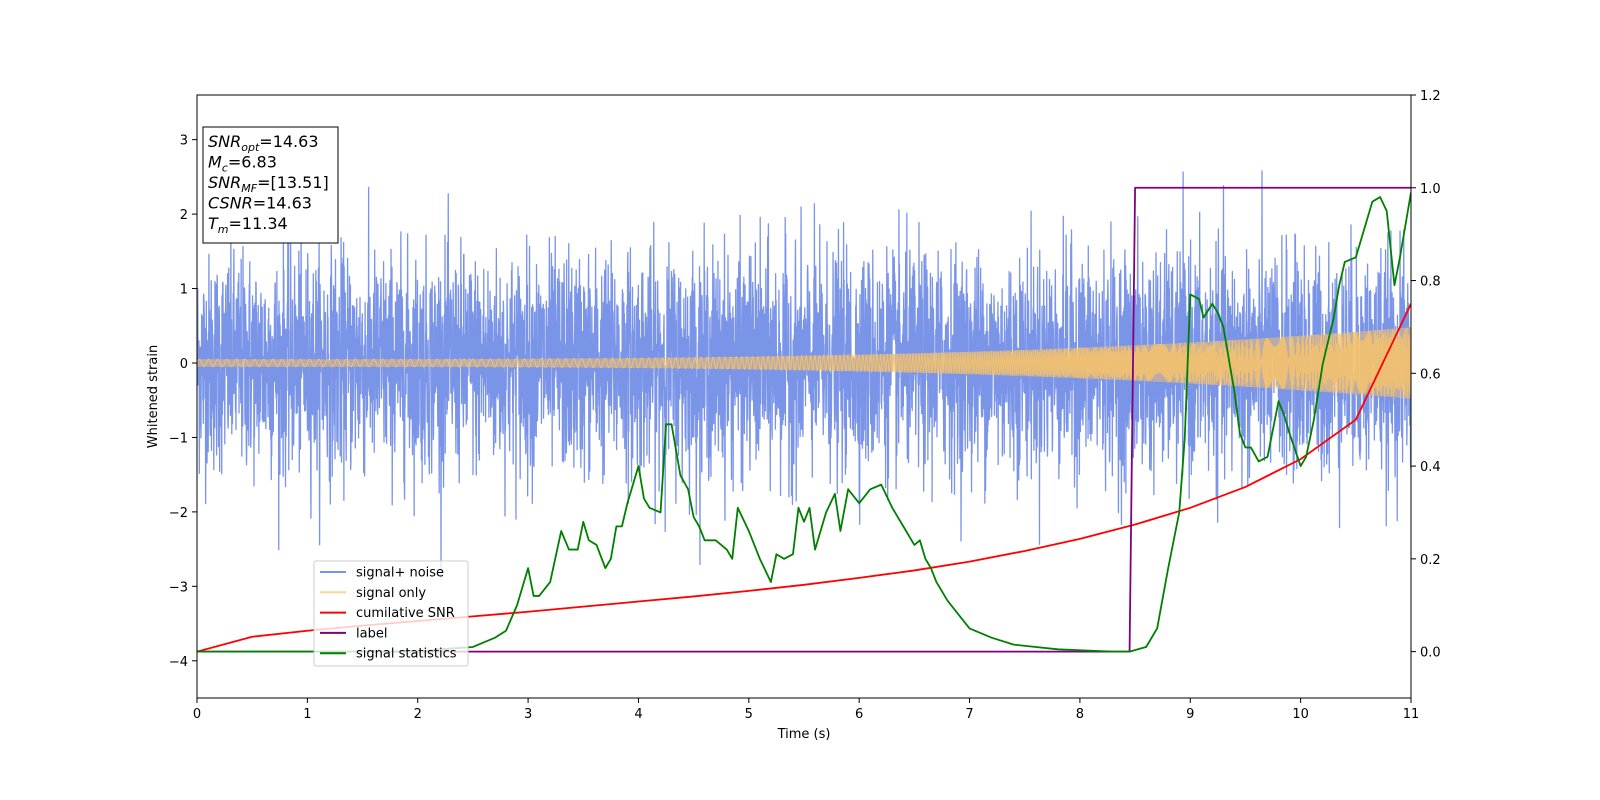  I want to click on x-tick-label: 0, so click(197, 714).